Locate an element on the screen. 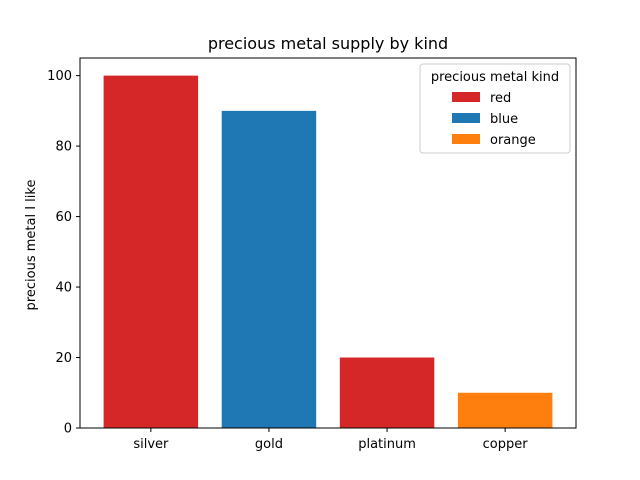  bar-platinum is located at coordinates (387, 392).